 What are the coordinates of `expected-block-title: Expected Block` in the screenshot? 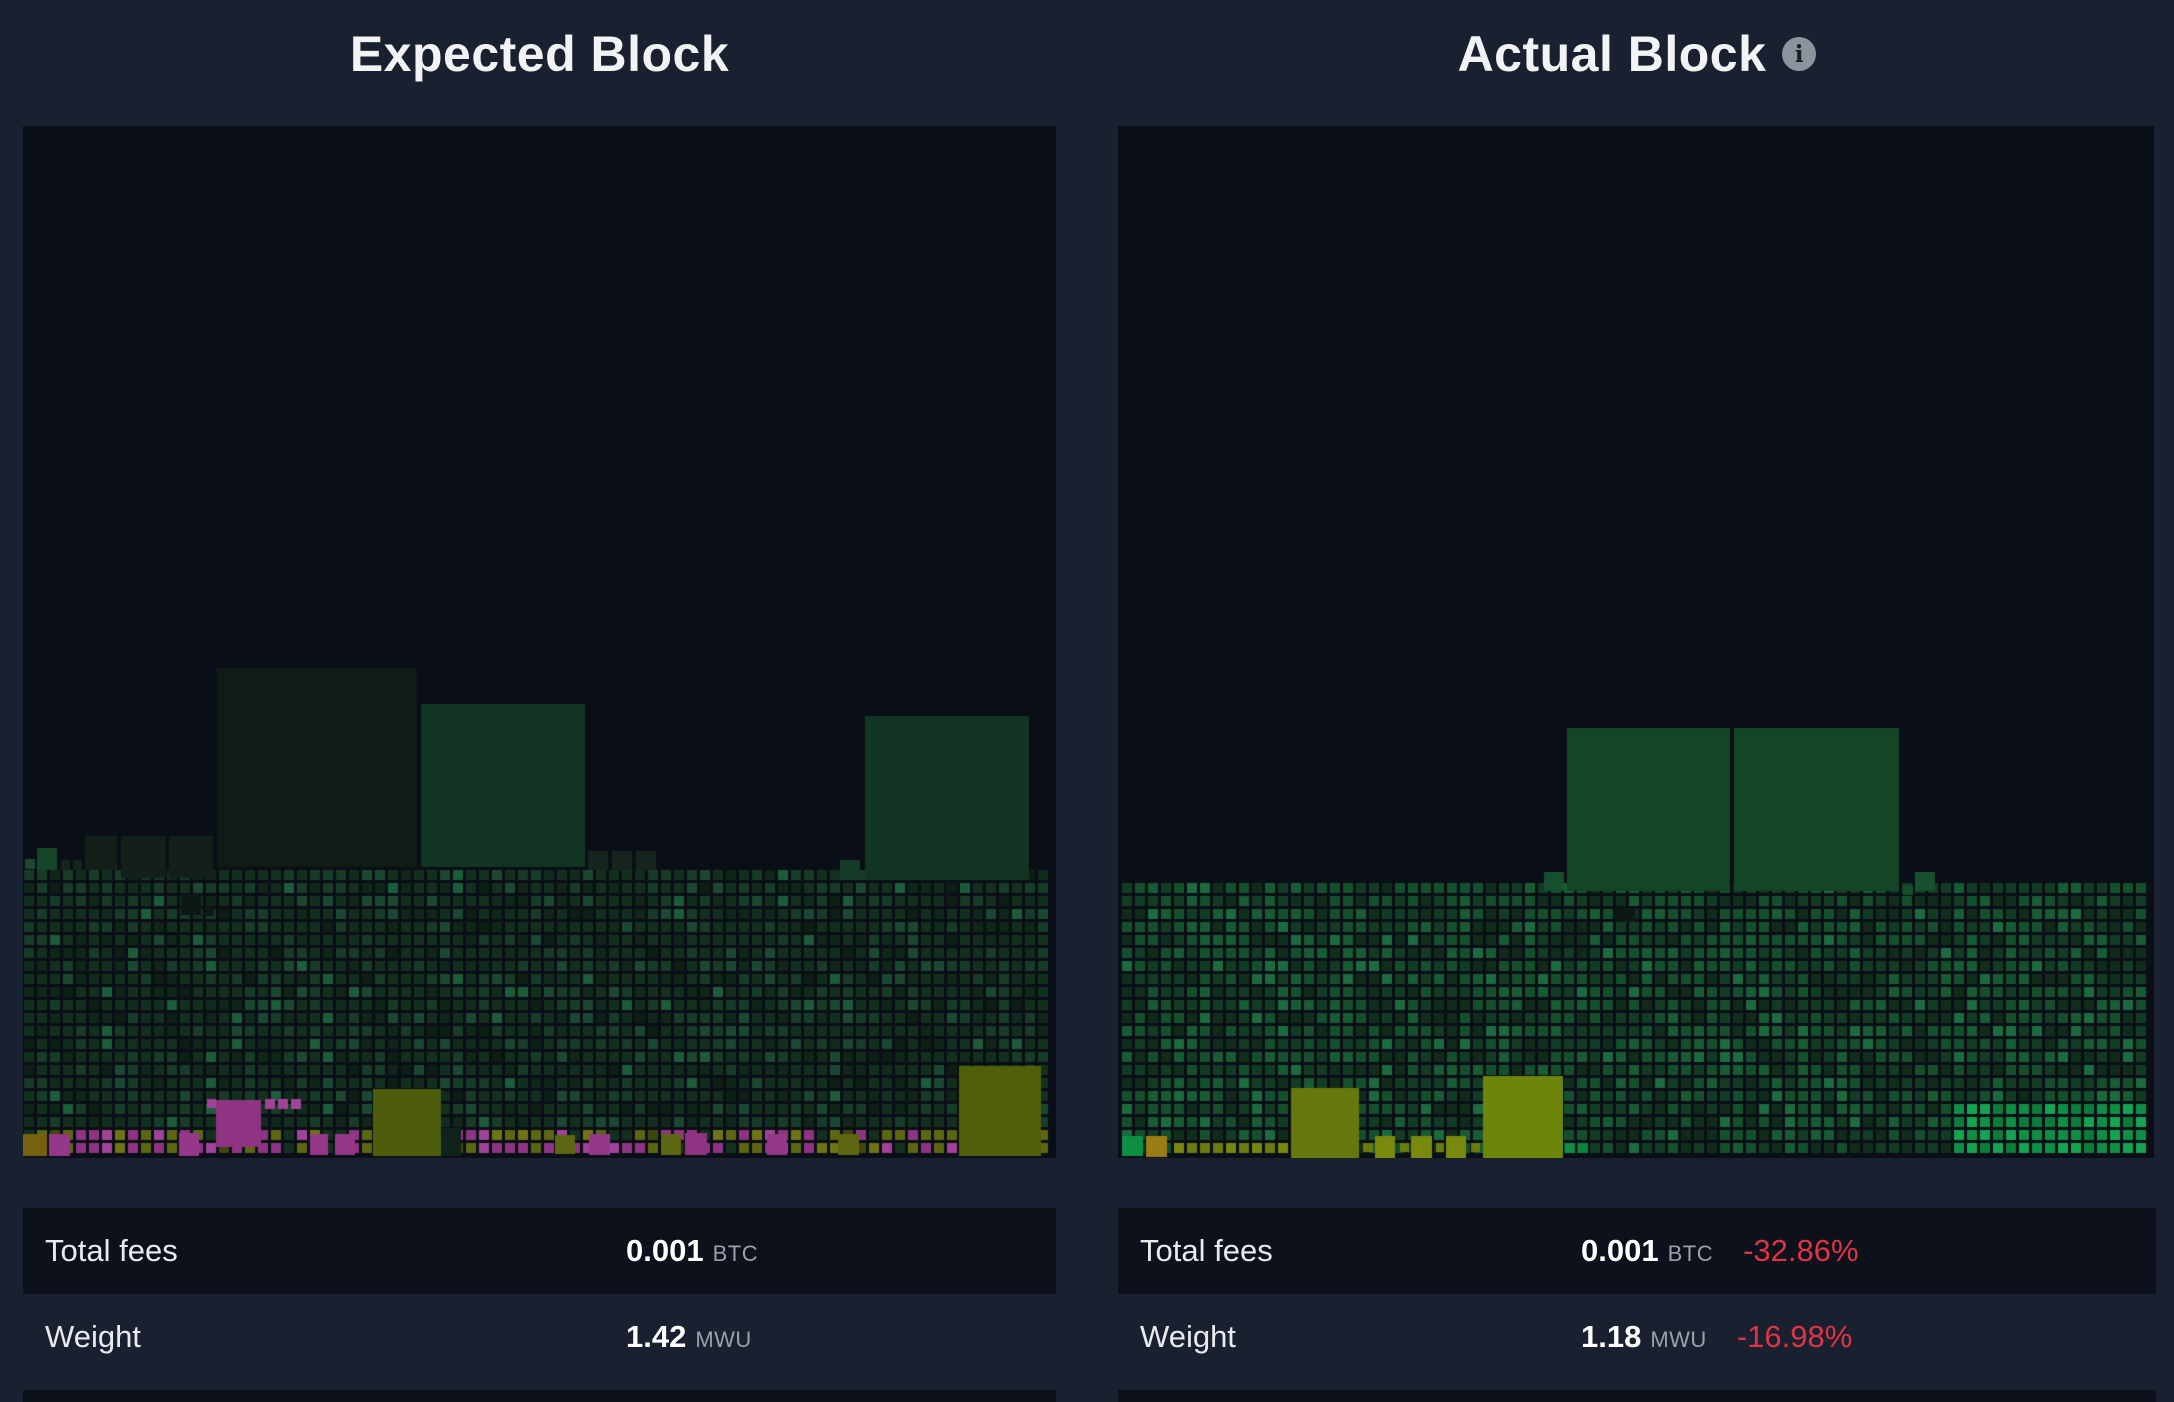 It's located at (539, 54).